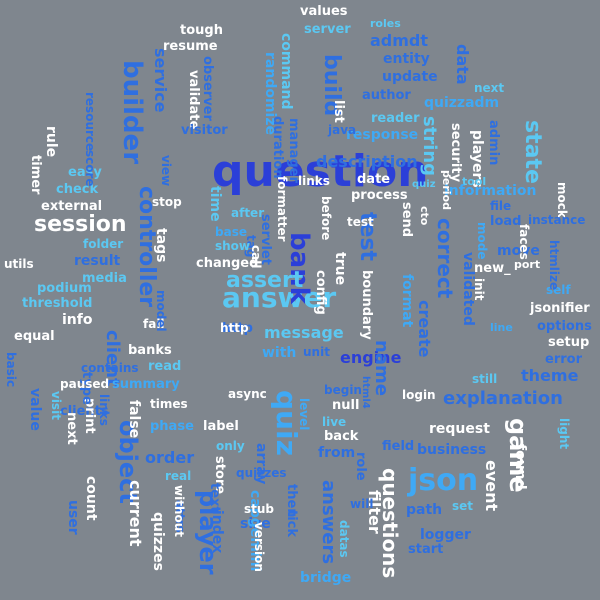 The height and width of the screenshot is (600, 600). I want to click on word: without, so click(179, 511).